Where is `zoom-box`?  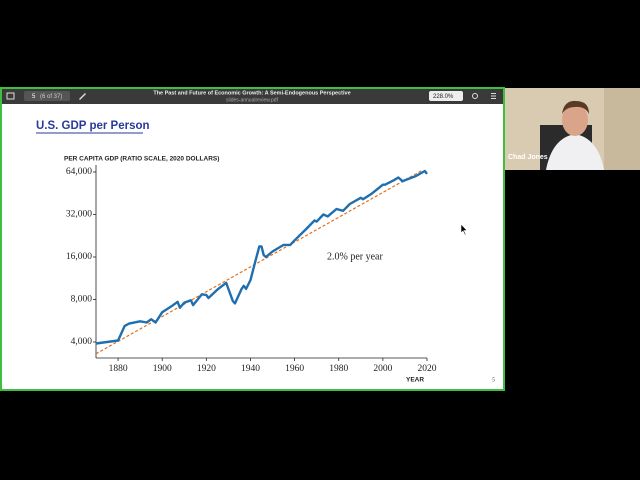 zoom-box is located at coordinates (446, 96).